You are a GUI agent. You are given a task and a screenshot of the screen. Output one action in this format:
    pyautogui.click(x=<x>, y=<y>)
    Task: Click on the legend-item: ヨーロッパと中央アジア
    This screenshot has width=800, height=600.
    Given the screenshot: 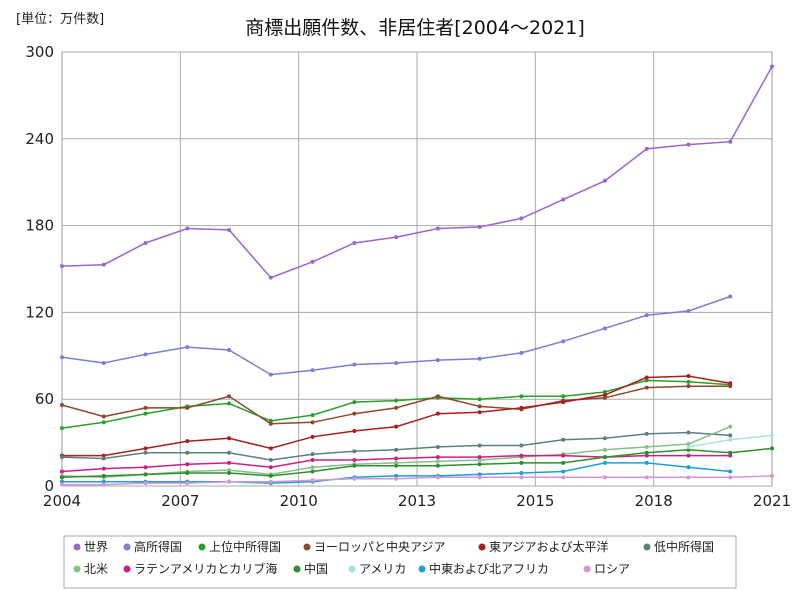 What is the action you would take?
    pyautogui.click(x=374, y=546)
    